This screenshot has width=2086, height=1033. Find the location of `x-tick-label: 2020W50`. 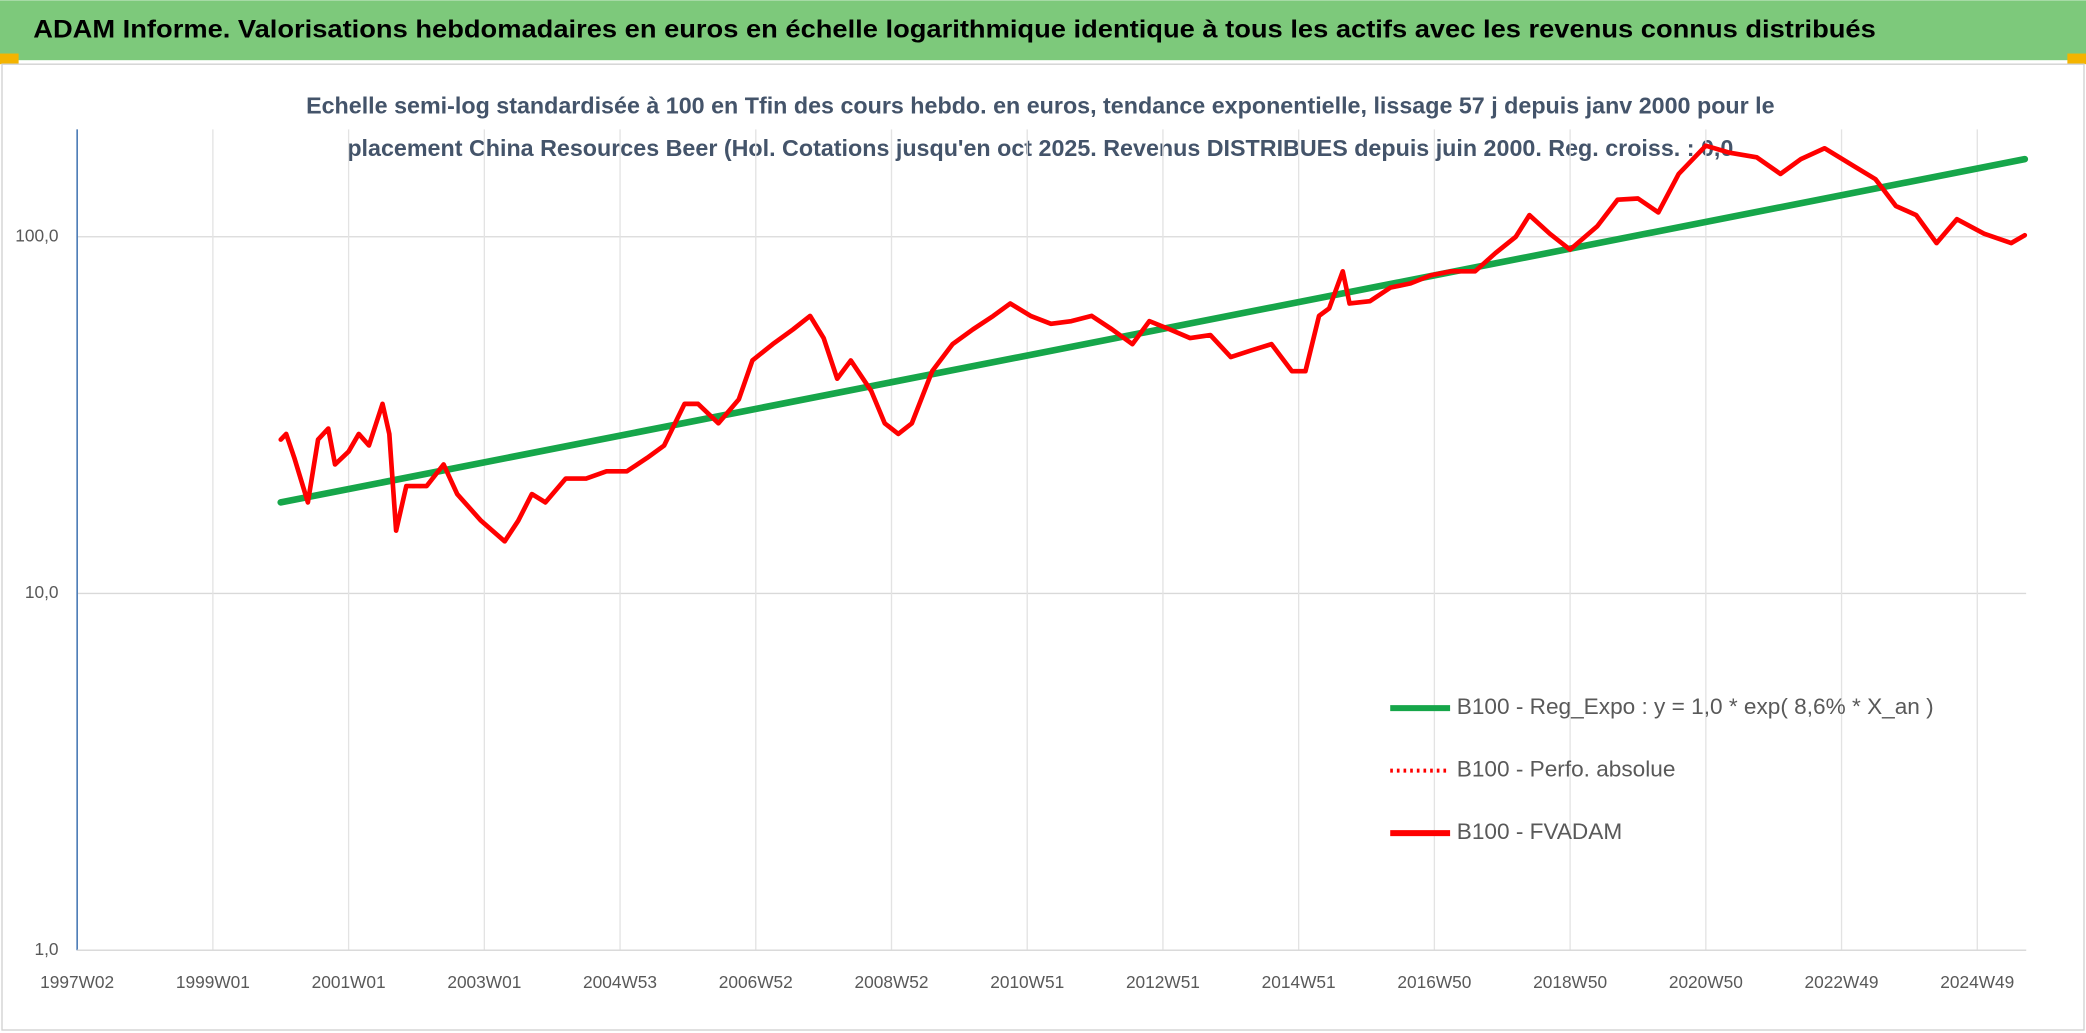

x-tick-label: 2020W50 is located at coordinates (1706, 982).